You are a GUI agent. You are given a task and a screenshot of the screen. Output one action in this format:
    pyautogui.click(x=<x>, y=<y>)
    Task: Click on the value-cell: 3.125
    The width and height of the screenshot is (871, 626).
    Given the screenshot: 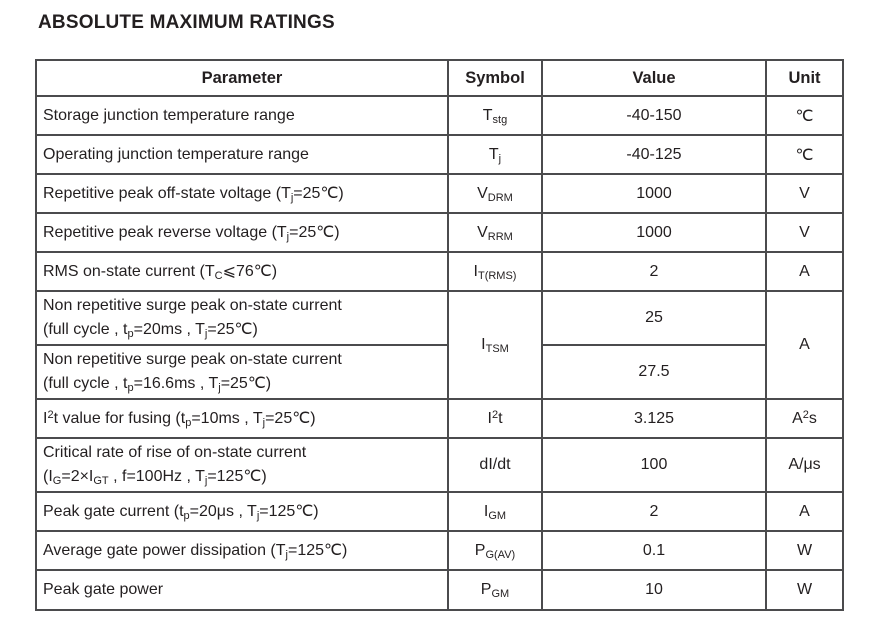 What is the action you would take?
    pyautogui.click(x=654, y=418)
    